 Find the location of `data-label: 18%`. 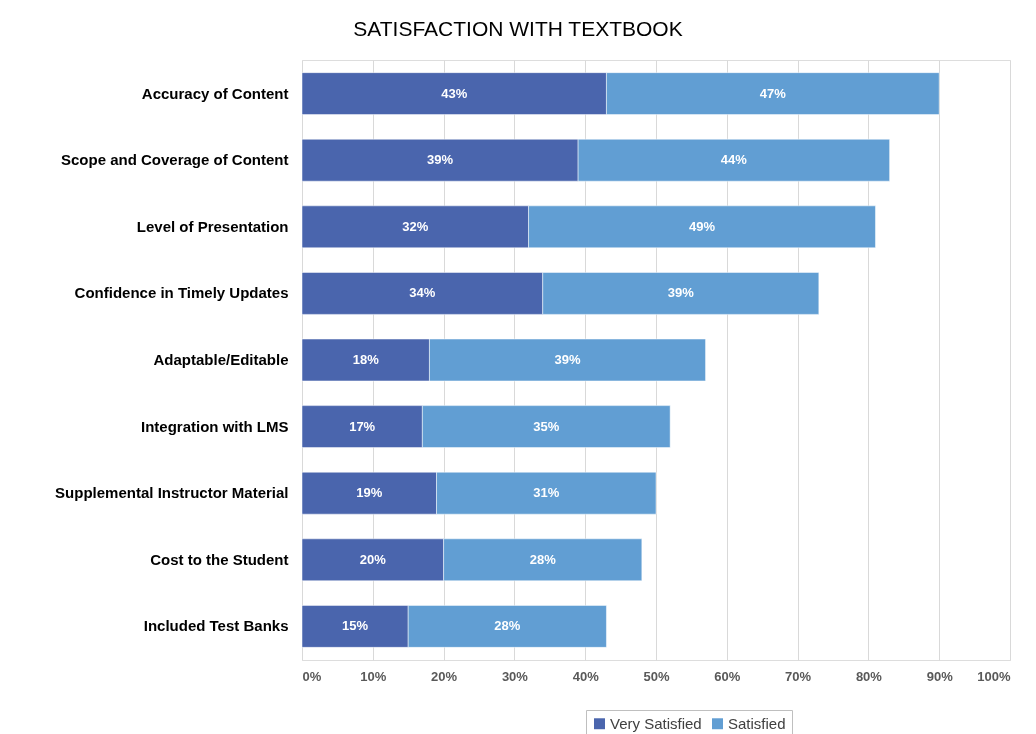

data-label: 18% is located at coordinates (366, 359).